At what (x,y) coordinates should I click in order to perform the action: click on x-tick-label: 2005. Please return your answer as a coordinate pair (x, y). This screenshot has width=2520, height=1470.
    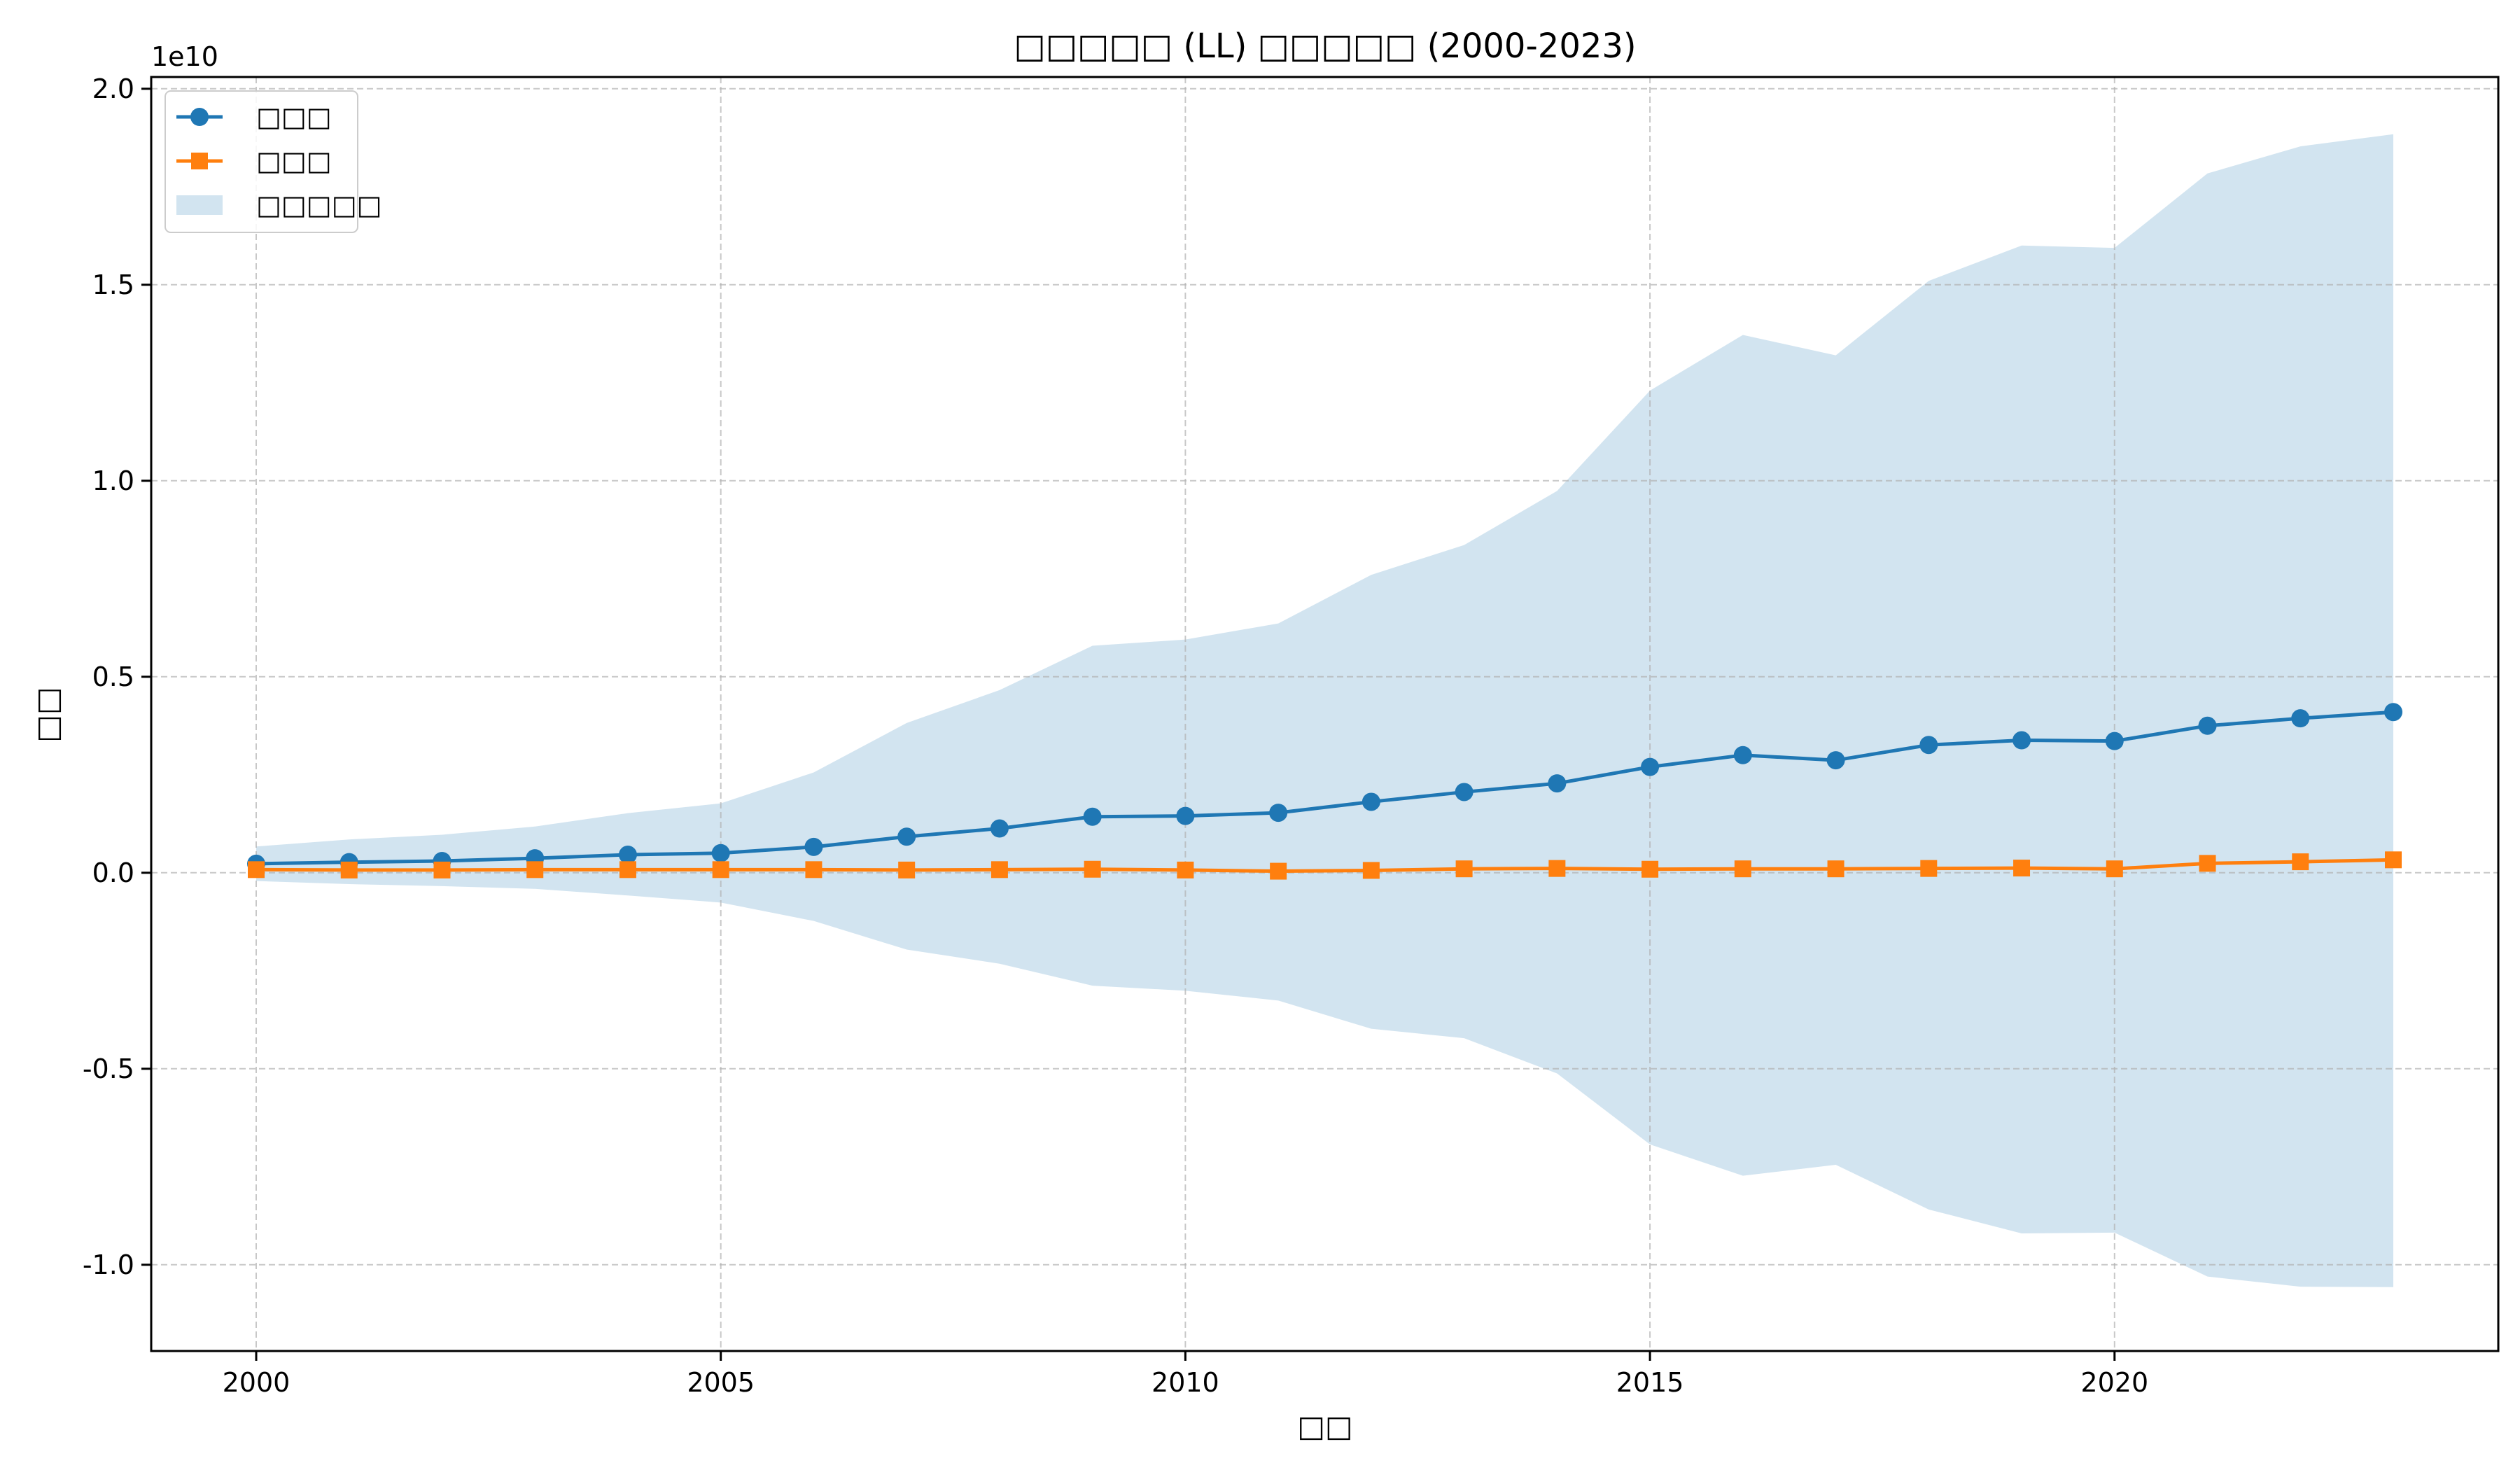
    Looking at the image, I should click on (721, 1382).